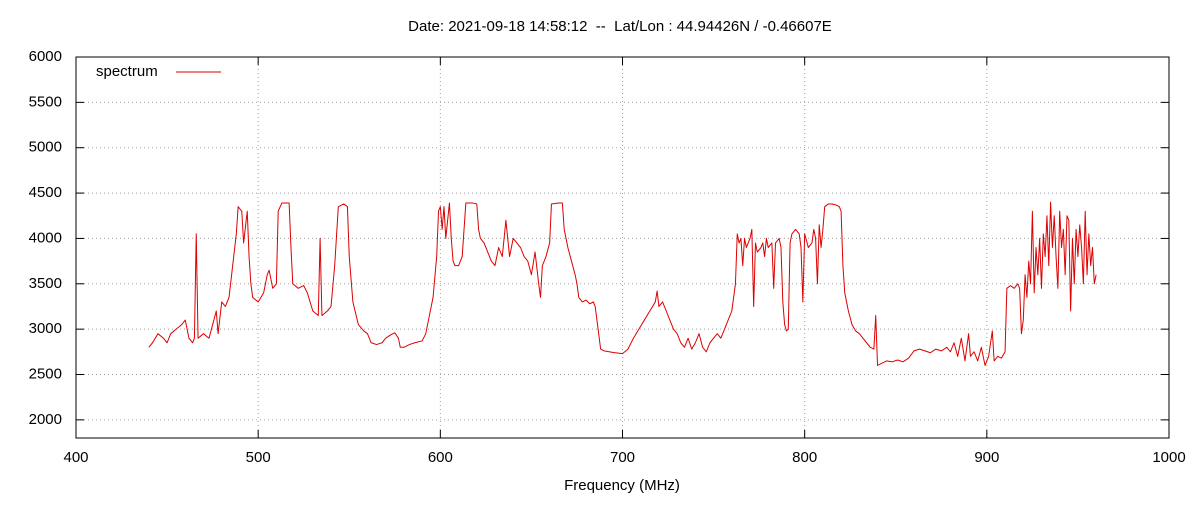 The height and width of the screenshot is (505, 1200). Describe the element at coordinates (45, 237) in the screenshot. I see `y-tick-label: 4000` at that location.